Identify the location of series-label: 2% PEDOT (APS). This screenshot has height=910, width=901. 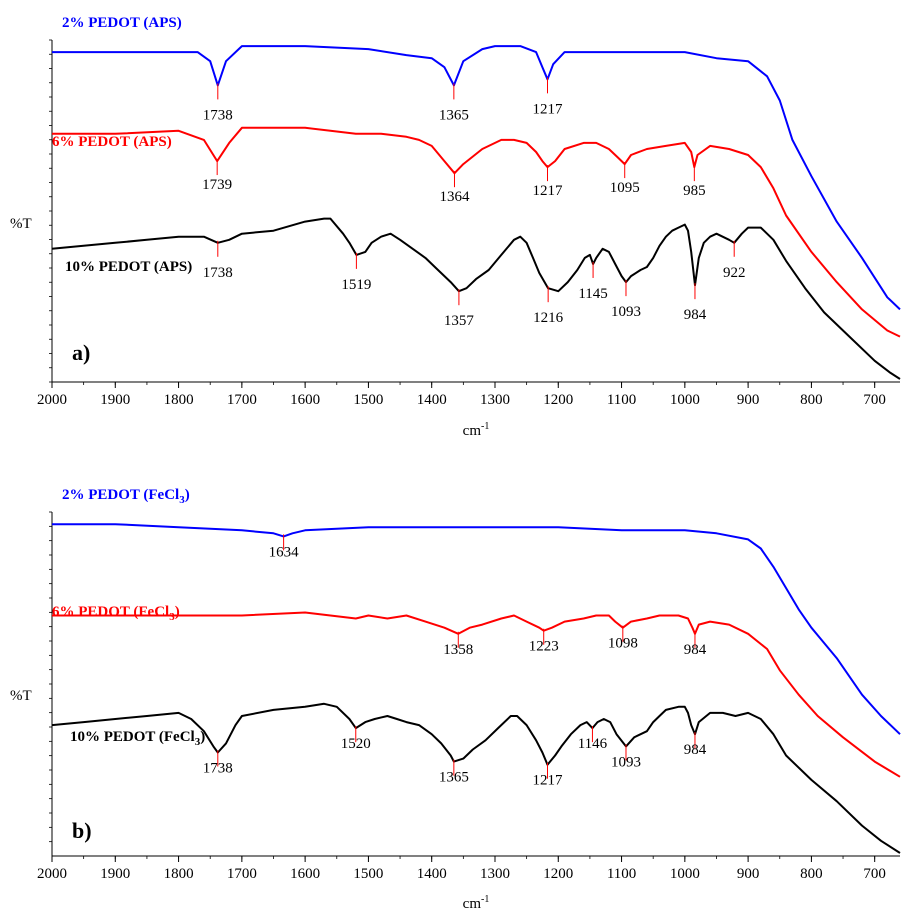
(122, 23).